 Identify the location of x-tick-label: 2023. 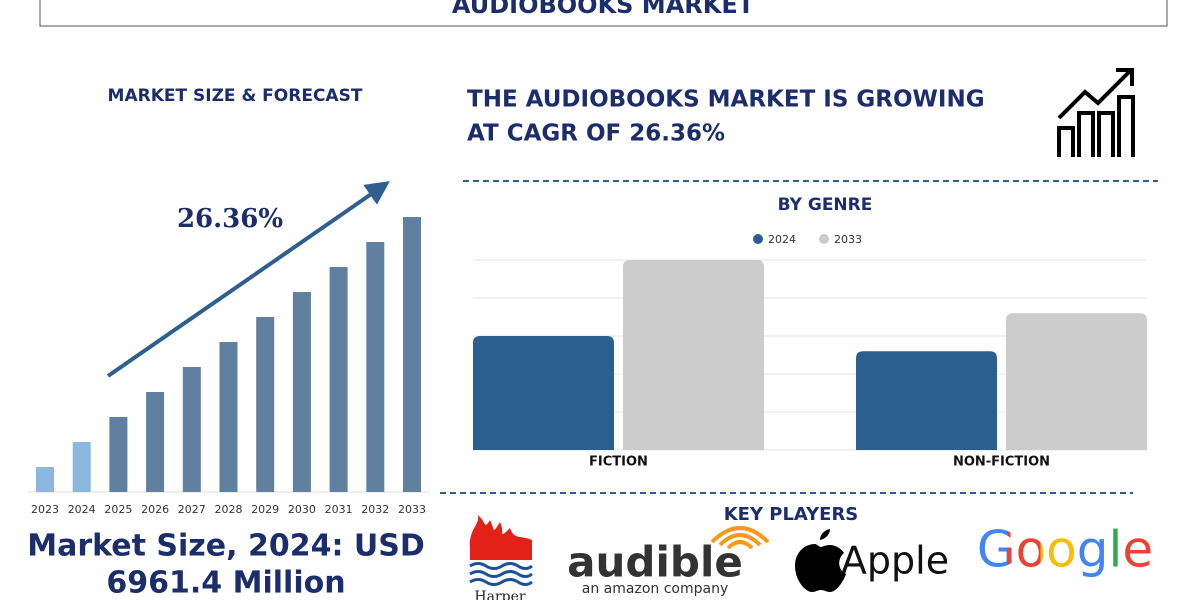
(45, 509).